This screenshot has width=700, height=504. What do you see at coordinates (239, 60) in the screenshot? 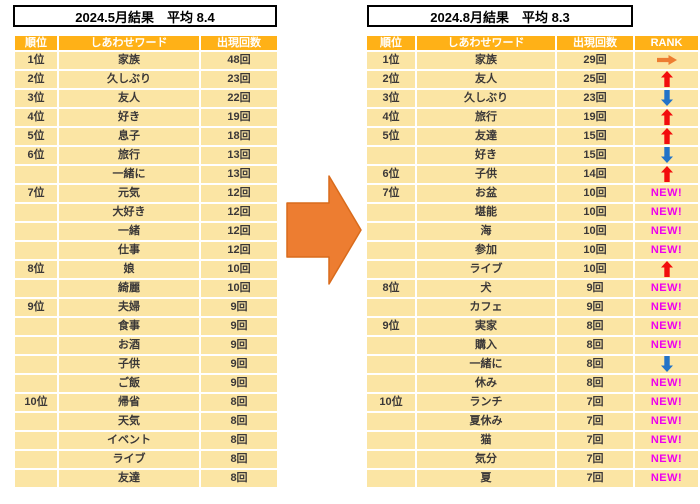
I see `count-cell: 48回` at bounding box center [239, 60].